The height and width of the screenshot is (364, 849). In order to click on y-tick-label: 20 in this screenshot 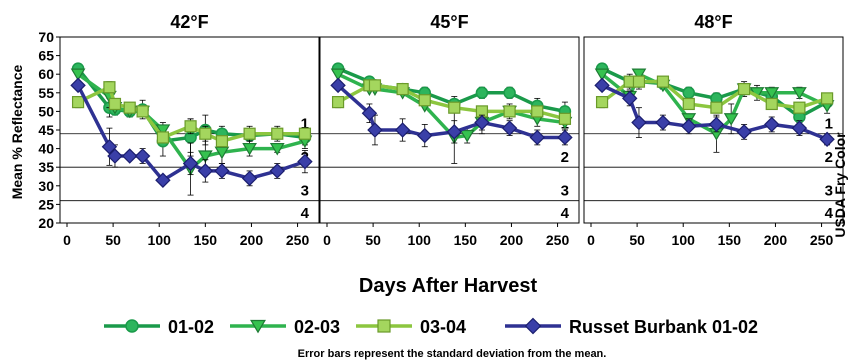, I will do `click(46, 223)`.